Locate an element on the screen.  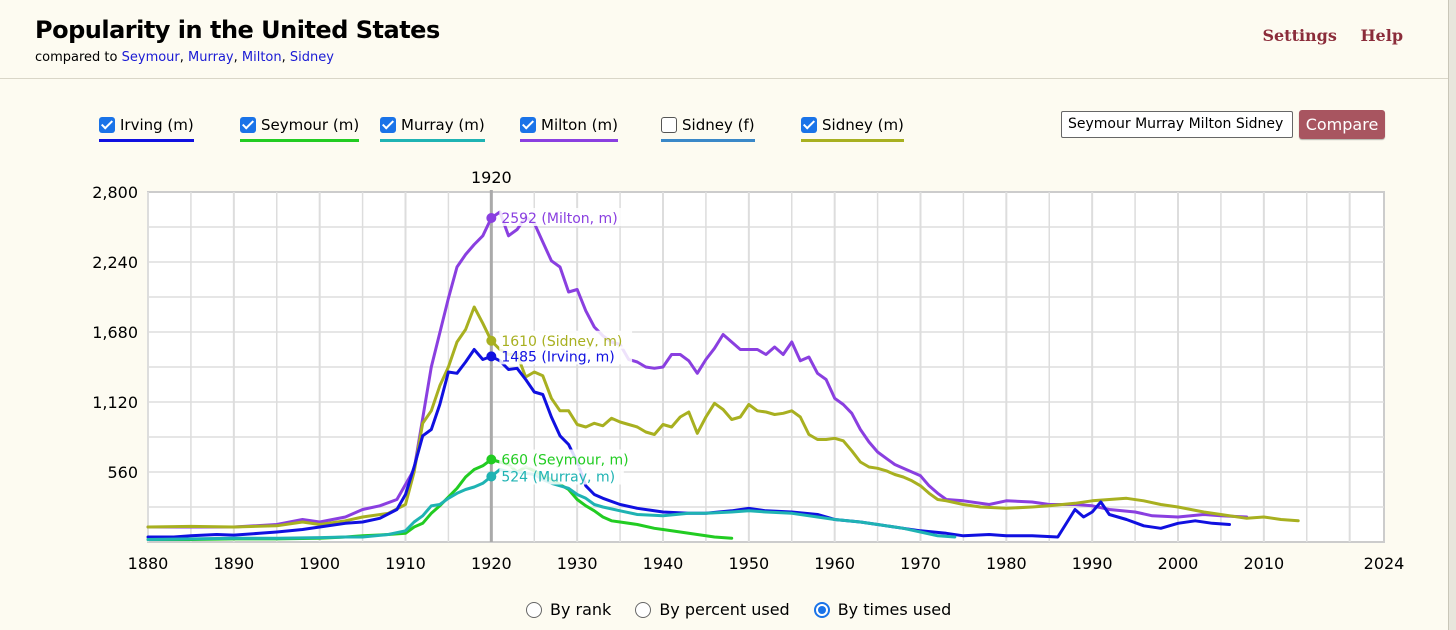
data-label: 1485 (Irving, m) is located at coordinates (557, 357).